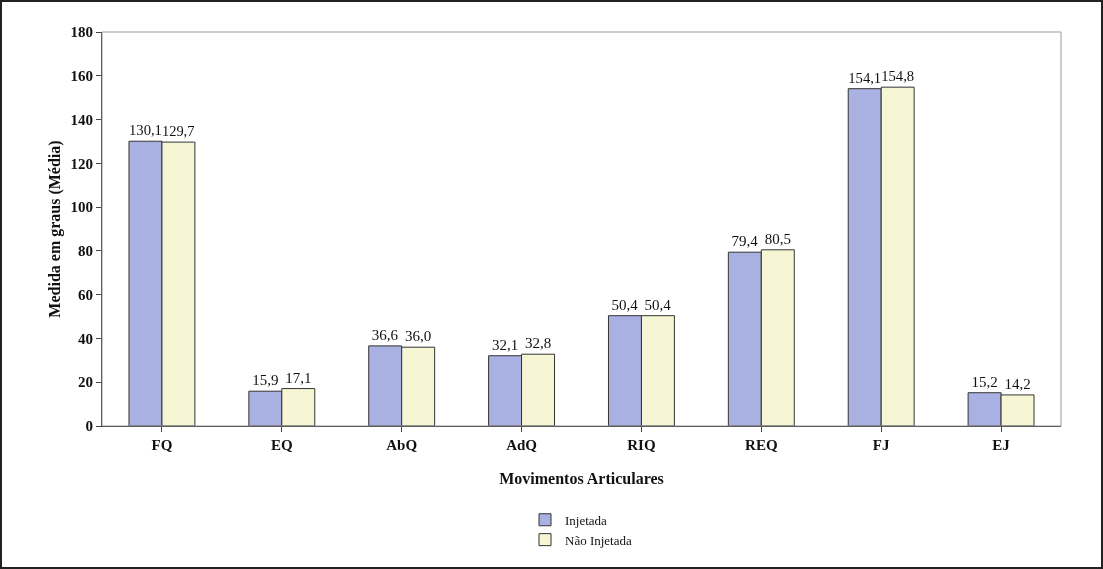 The height and width of the screenshot is (569, 1103). Describe the element at coordinates (265, 380) in the screenshot. I see `data-label: 15,9` at that location.